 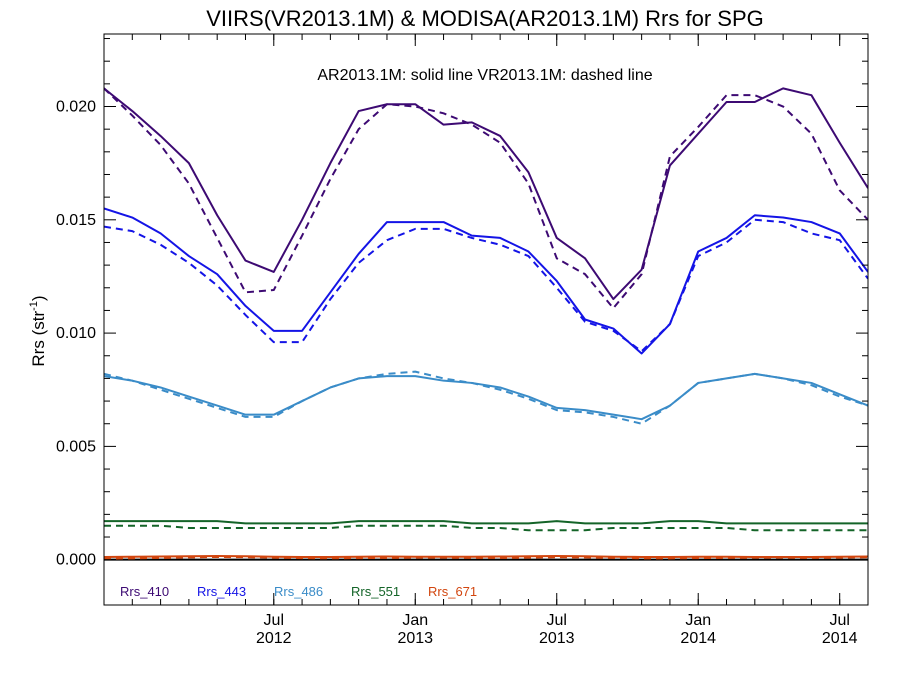 I want to click on legend-entry-rrs-486: Rrs_486, so click(x=298, y=591).